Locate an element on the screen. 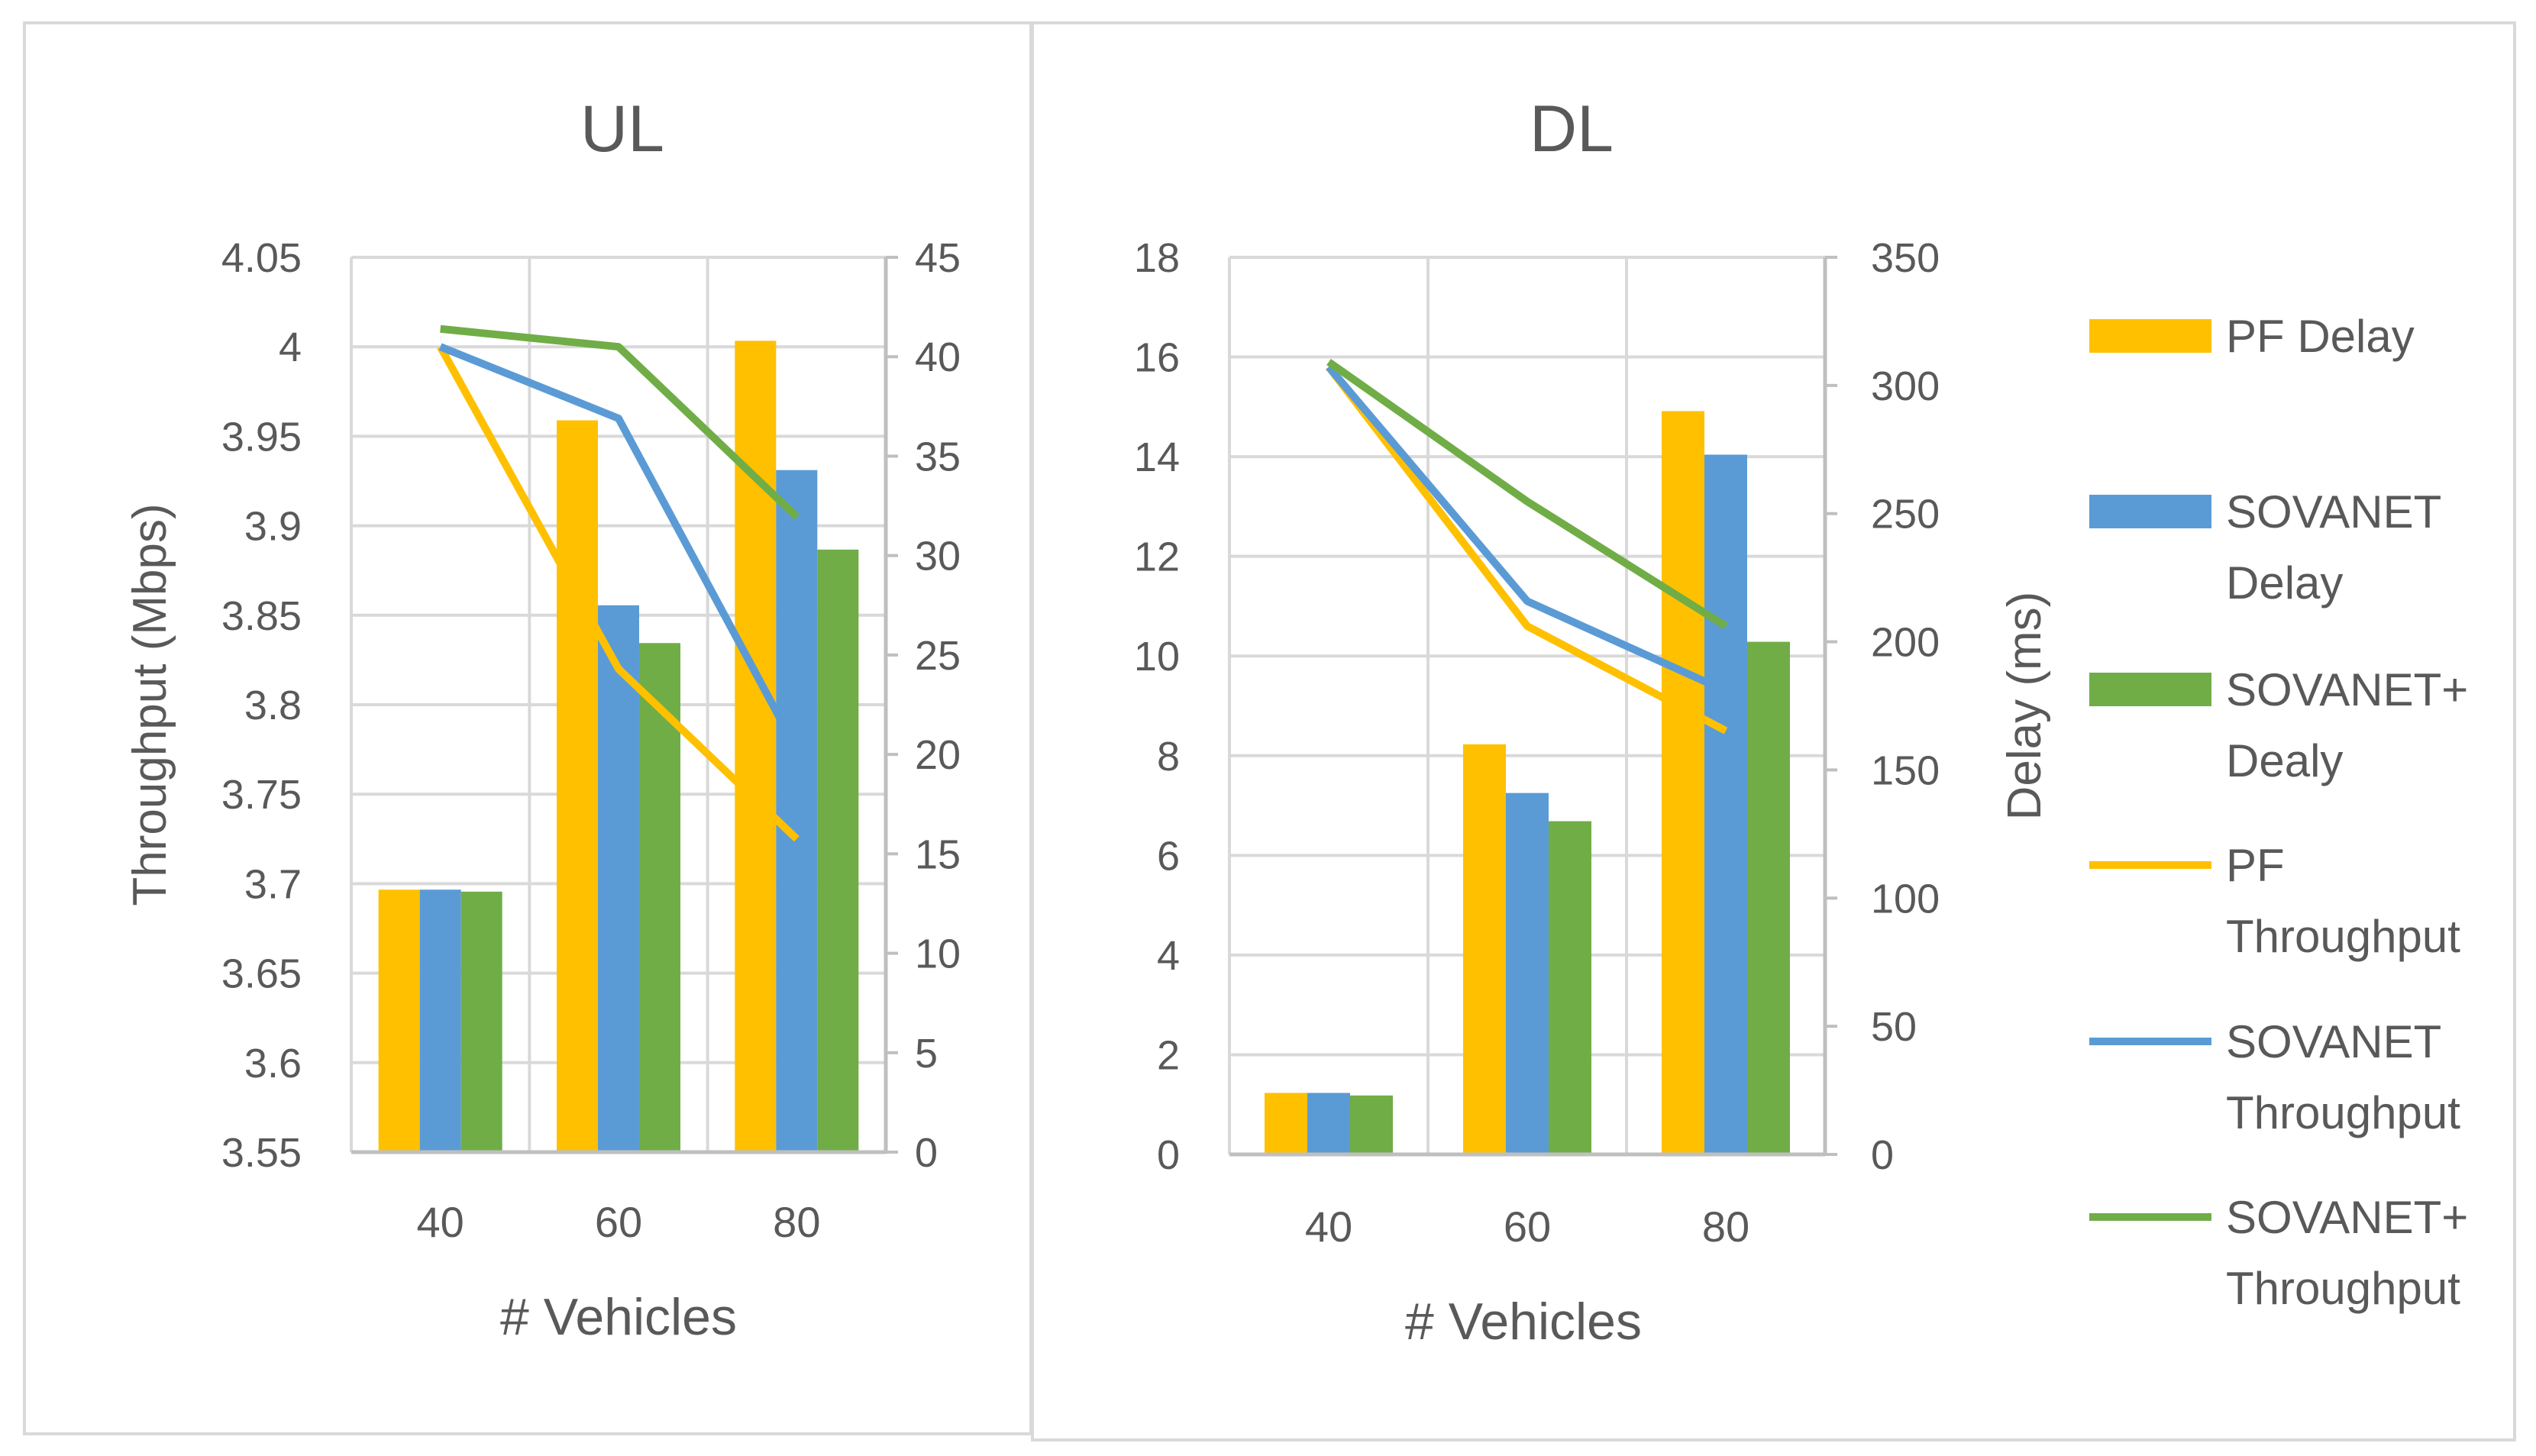 Image resolution: width=2536 pixels, height=1456 pixels. dl-line-sovanet-throughput is located at coordinates (1527, 529).